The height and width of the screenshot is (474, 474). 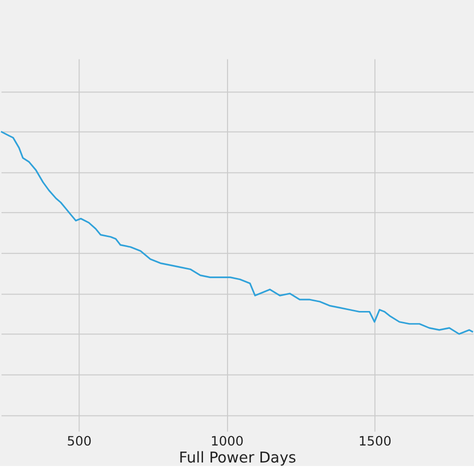 What do you see at coordinates (227, 442) in the screenshot?
I see `x-tick-label: 1000` at bounding box center [227, 442].